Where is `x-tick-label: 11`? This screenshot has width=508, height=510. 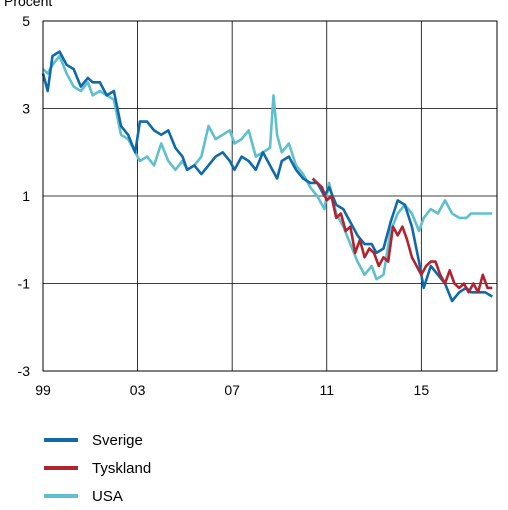
x-tick-label: 11 is located at coordinates (326, 390).